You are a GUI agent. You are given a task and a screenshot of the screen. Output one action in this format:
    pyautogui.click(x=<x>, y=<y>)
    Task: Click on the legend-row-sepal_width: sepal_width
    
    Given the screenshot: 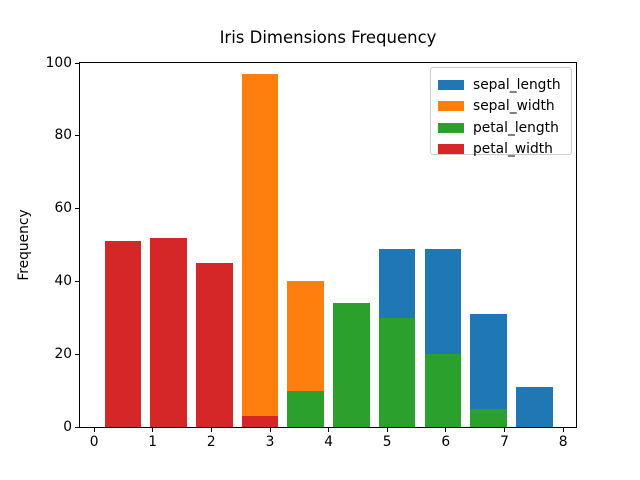 What is the action you would take?
    pyautogui.click(x=500, y=107)
    